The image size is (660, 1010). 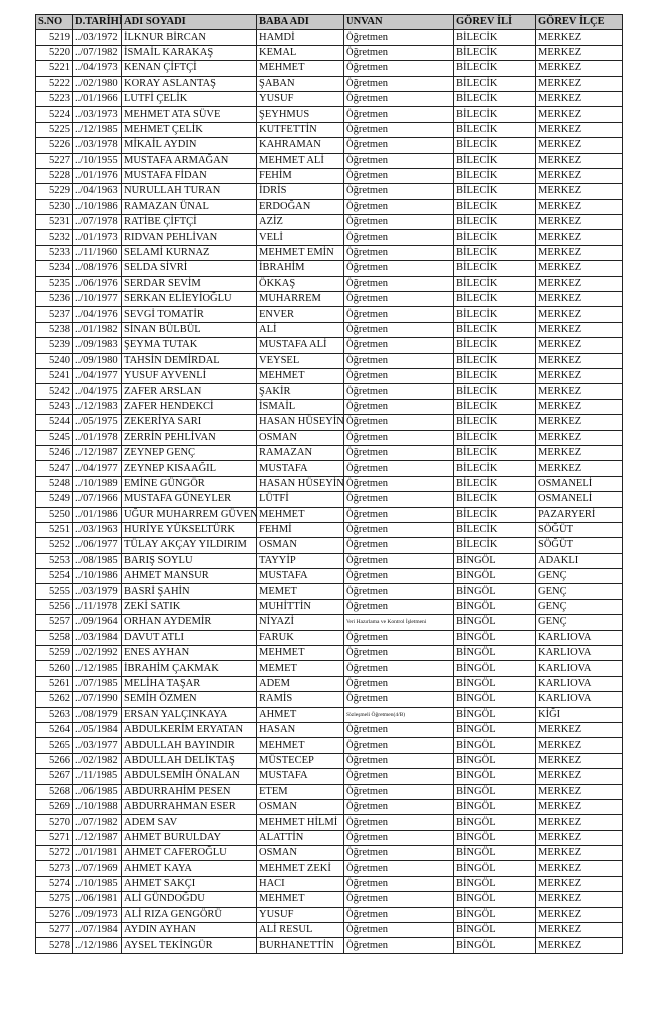 What do you see at coordinates (579, 499) in the screenshot?
I see `table-cell: OSMANELİ` at bounding box center [579, 499].